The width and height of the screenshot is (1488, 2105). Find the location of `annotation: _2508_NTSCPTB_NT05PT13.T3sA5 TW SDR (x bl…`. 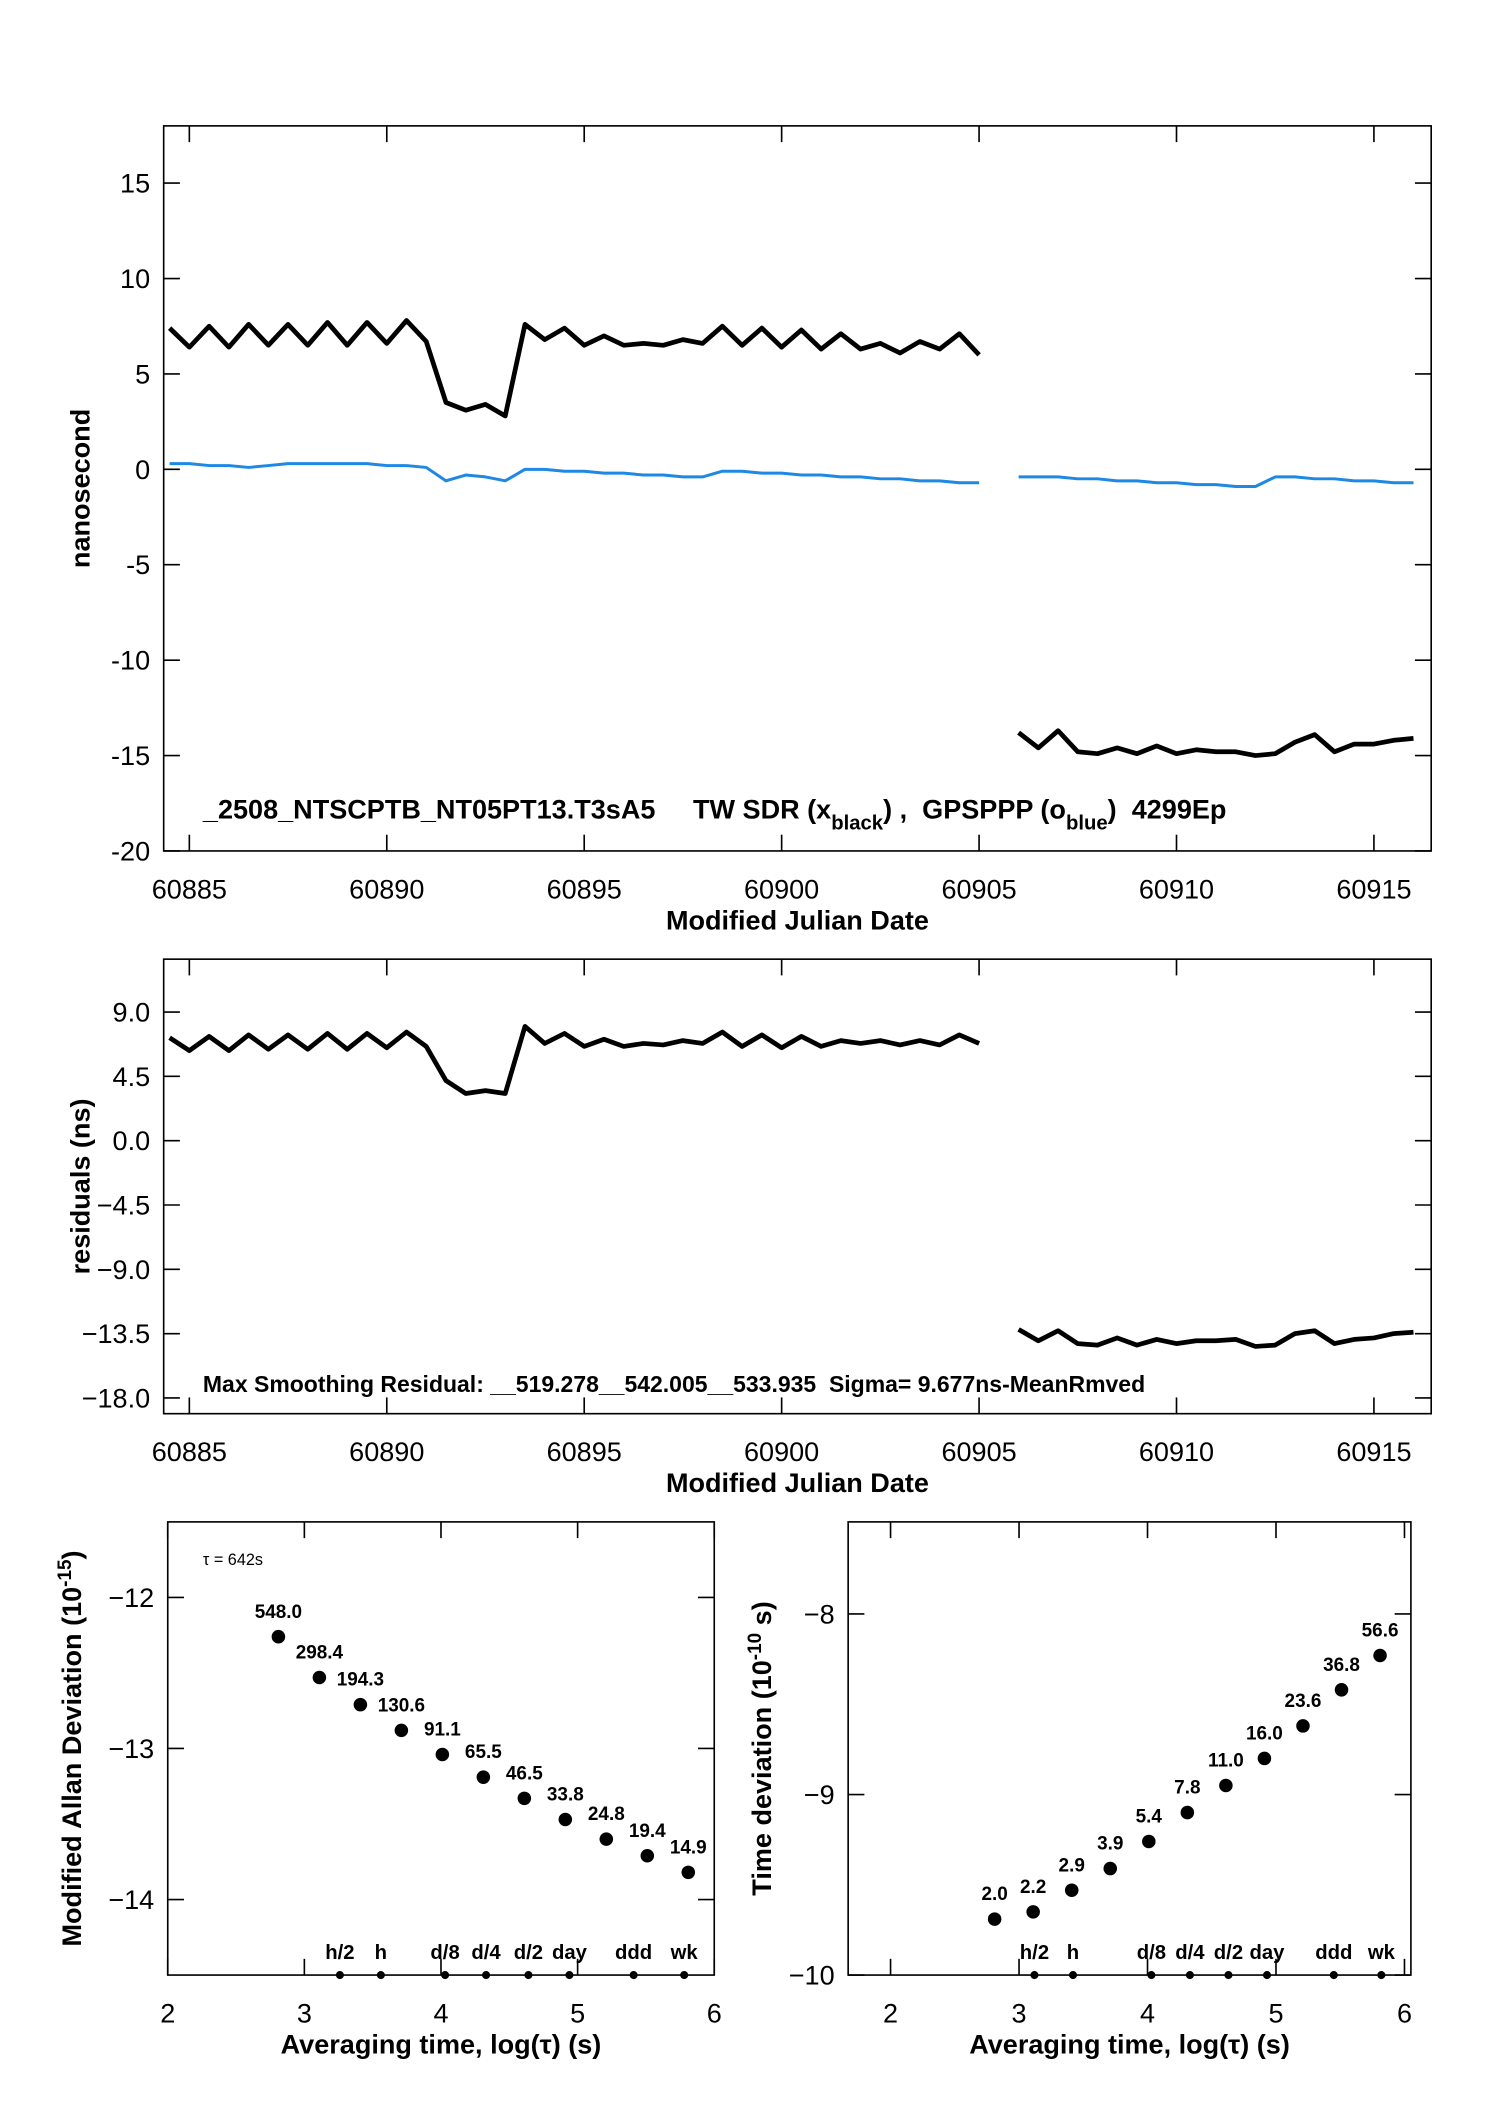

annotation: _2508_NTSCPTB_NT05PT13.T3sA5 TW SDR (x bl… is located at coordinates (714, 814).